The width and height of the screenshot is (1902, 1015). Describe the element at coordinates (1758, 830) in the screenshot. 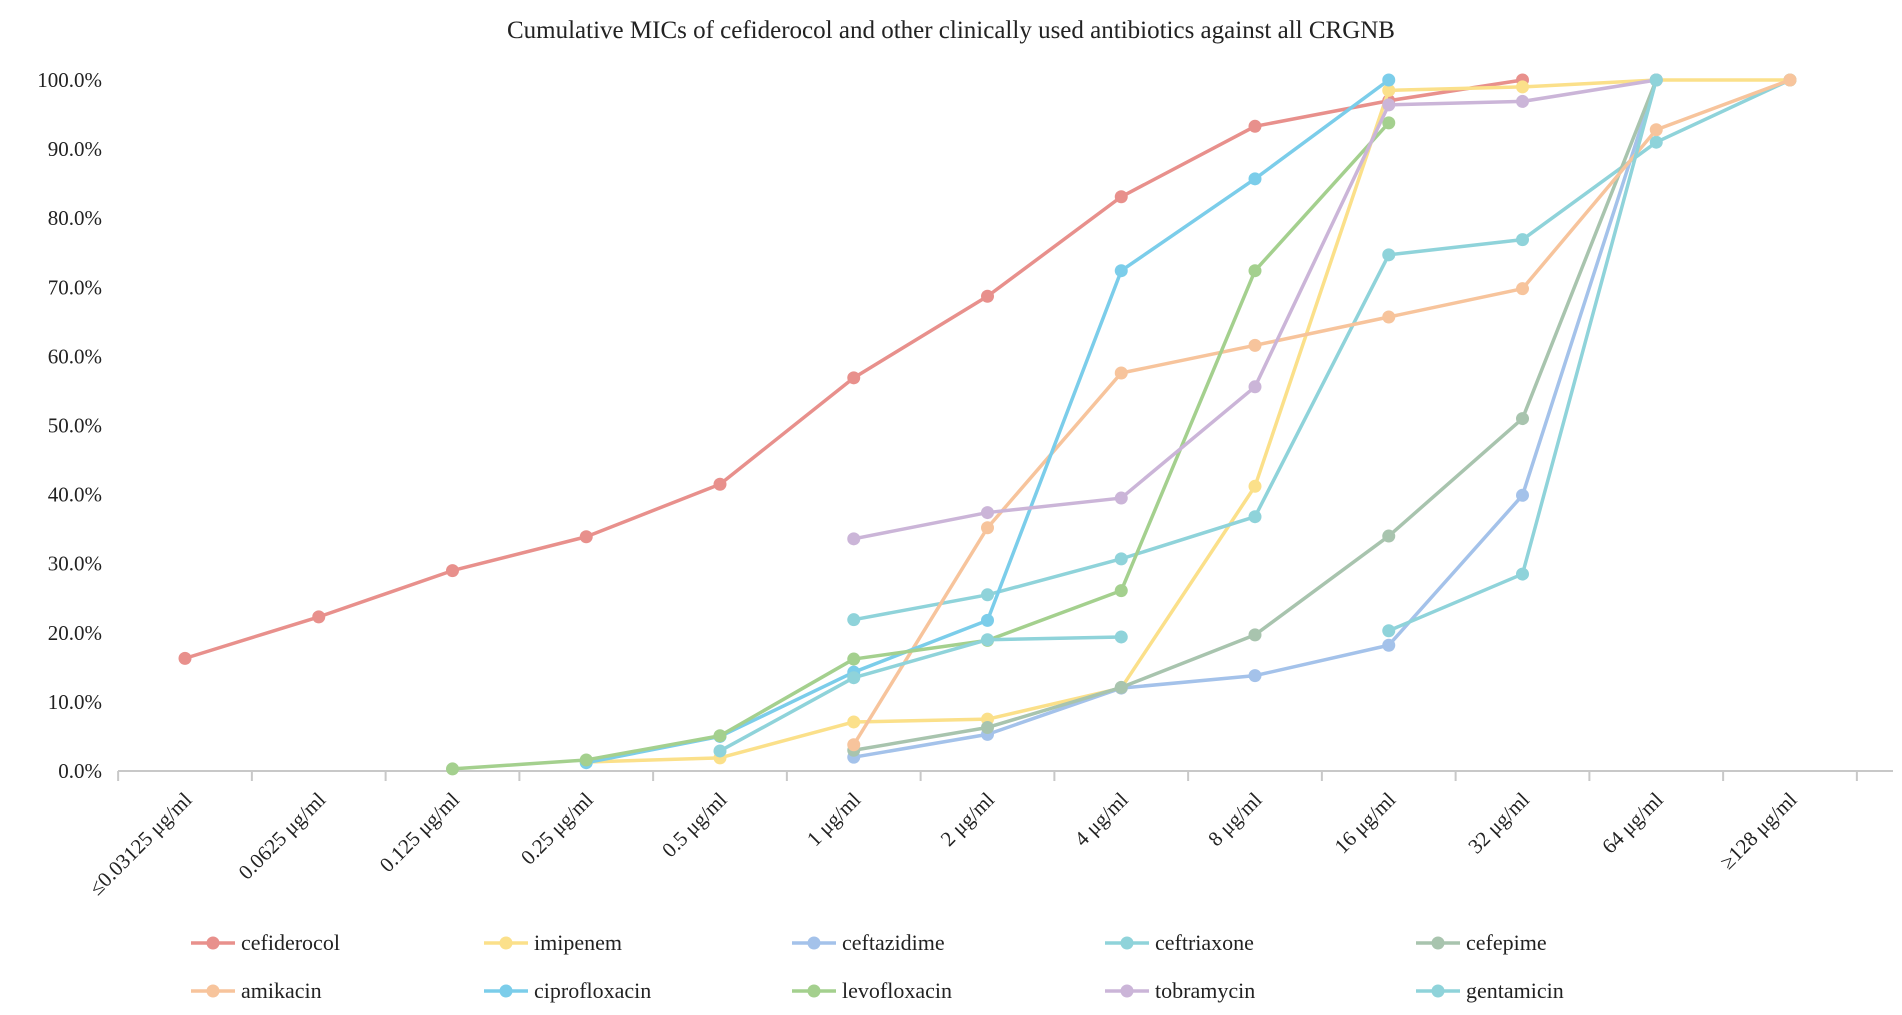

I see `x-tick-label: ≥128 μg/ml` at that location.